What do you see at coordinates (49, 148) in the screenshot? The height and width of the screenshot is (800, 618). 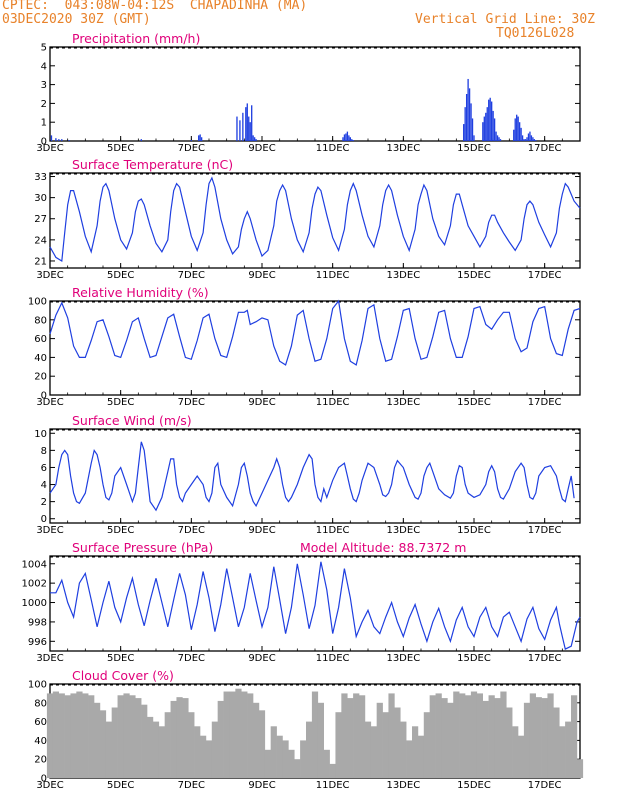 I see `precip-xtick-label: 3DEC` at bounding box center [49, 148].